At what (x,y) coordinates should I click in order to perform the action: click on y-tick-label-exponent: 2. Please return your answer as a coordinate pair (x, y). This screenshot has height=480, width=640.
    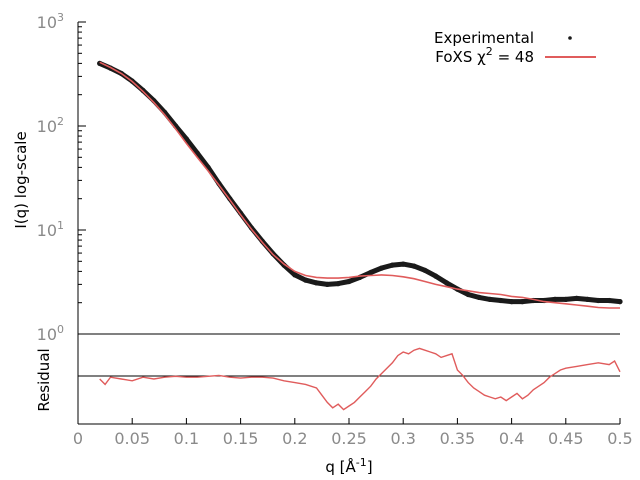
    Looking at the image, I should click on (60, 121).